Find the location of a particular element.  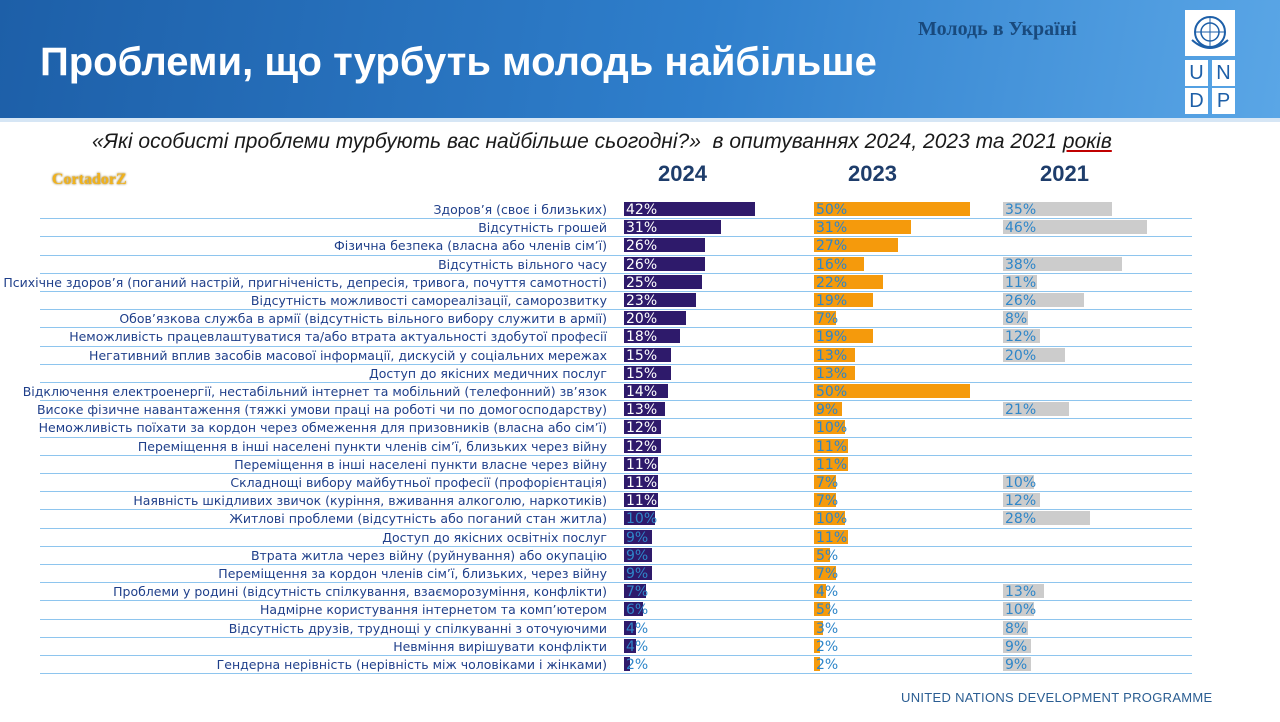

value-label-2023: 10% is located at coordinates (832, 428).